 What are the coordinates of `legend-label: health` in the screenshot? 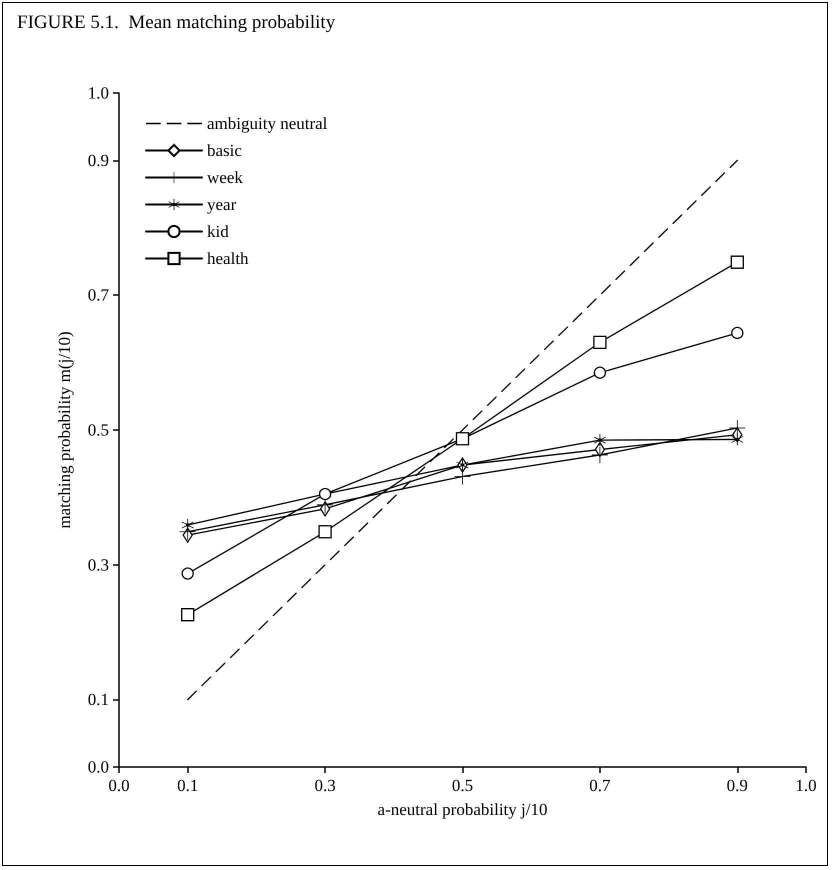 It's located at (228, 258).